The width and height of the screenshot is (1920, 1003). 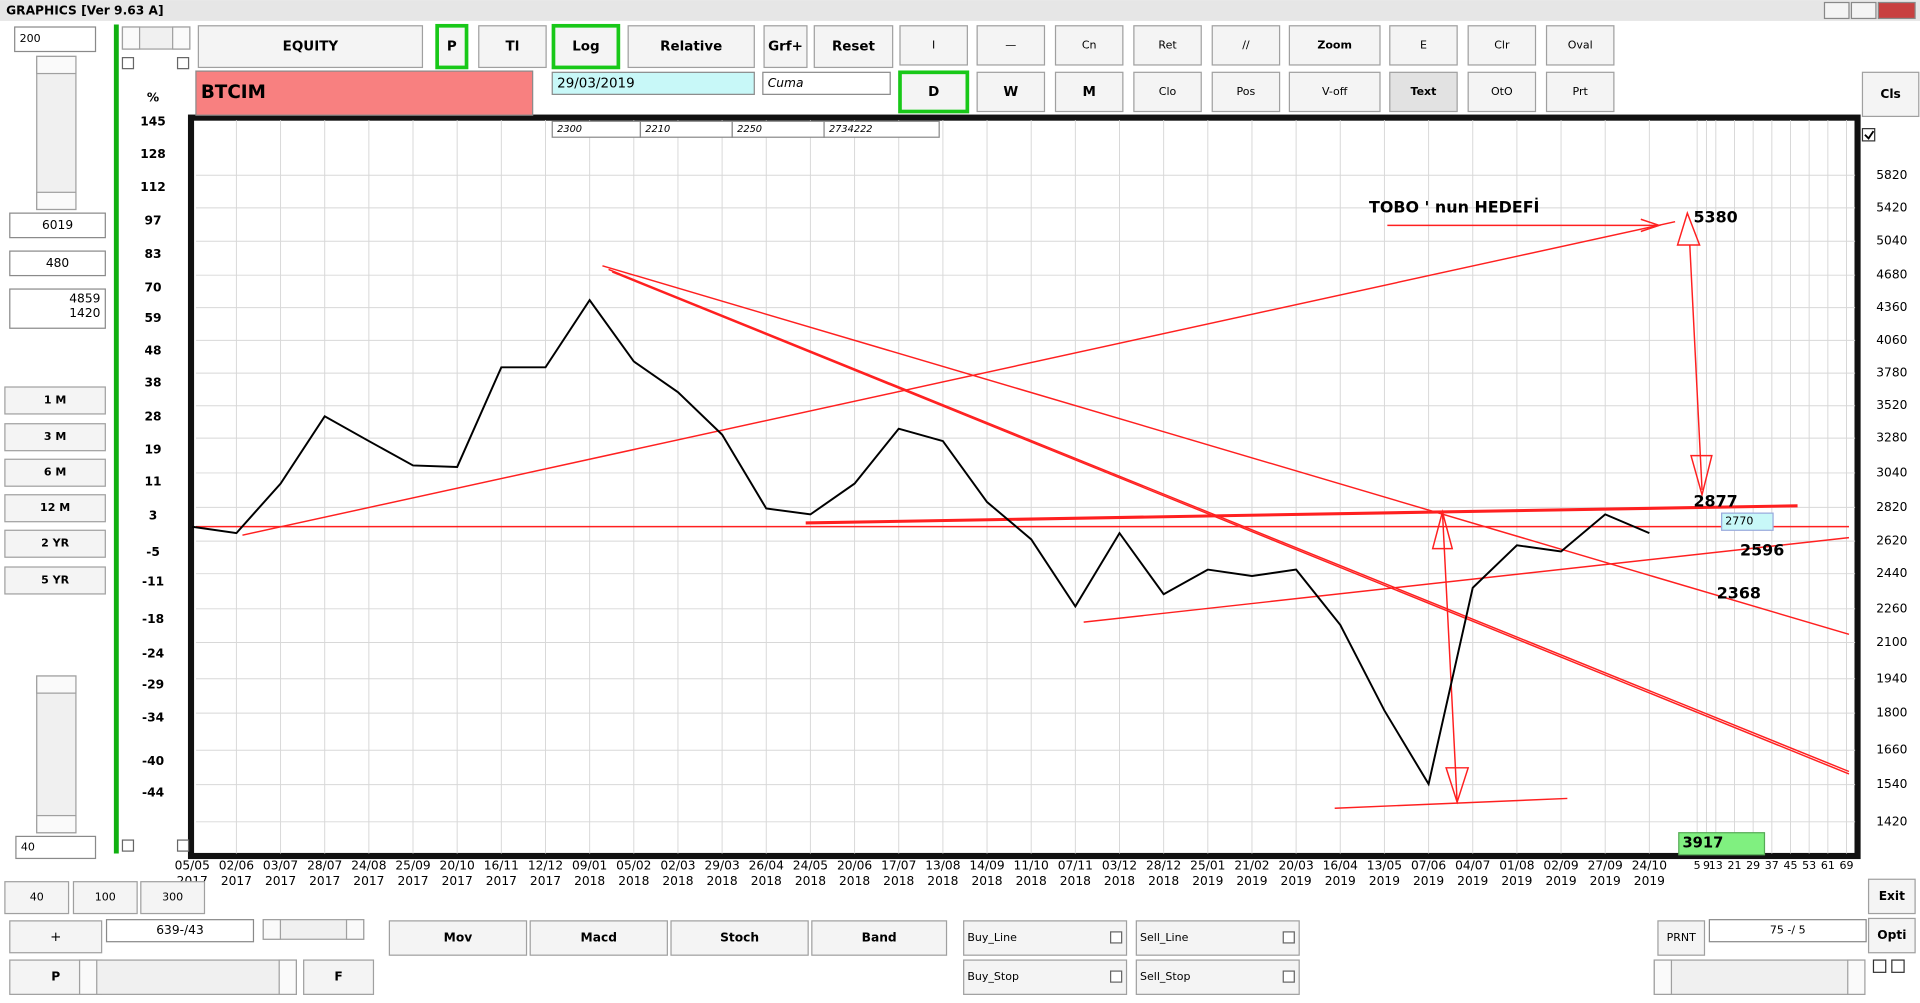 I want to click on button-label: Prt, so click(x=1581, y=91).